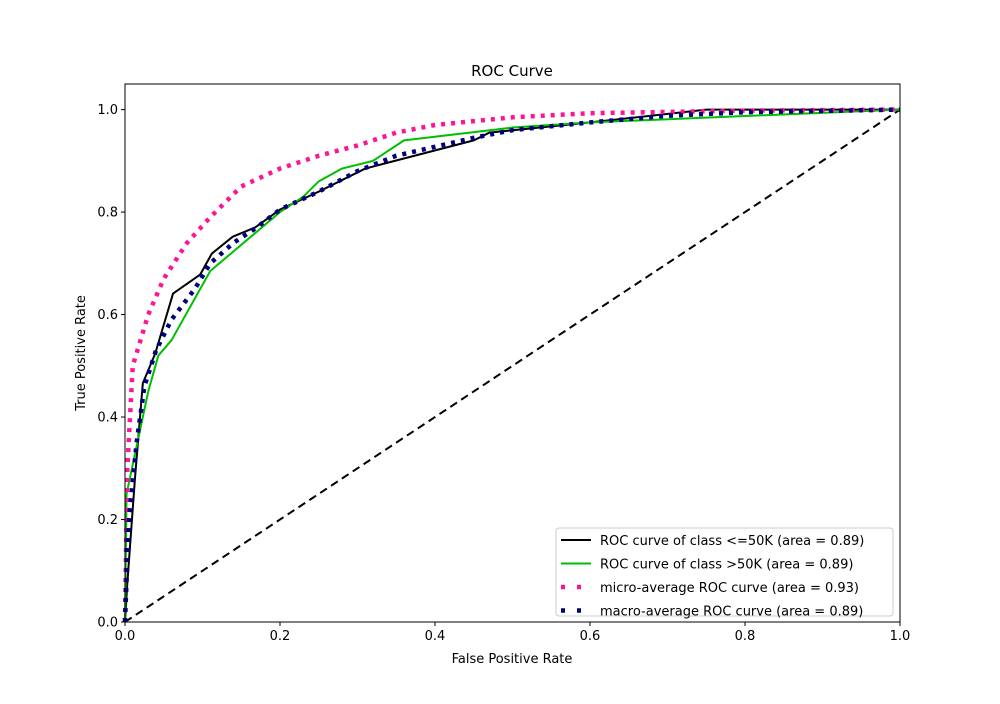 This screenshot has height=704, width=1000. I want to click on legend-frame, so click(724, 572).